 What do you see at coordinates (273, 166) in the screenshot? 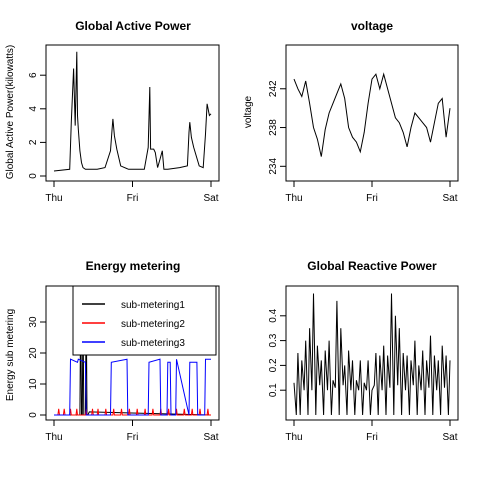
I see `y-tick-label: 234` at bounding box center [273, 166].